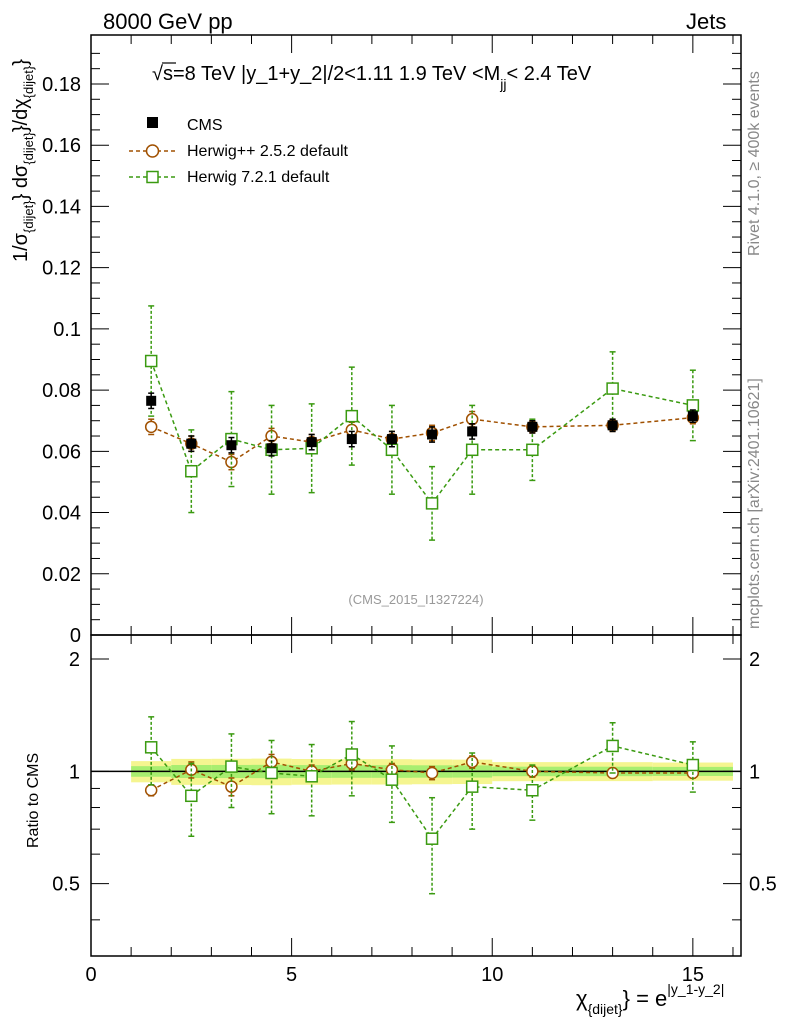 The width and height of the screenshot is (786, 1024). Describe the element at coordinates (23, 160) in the screenshot. I see `y-axis-label: 1/σ{dijet}} dσ{dijet}}/dχ{dijet}}` at that location.